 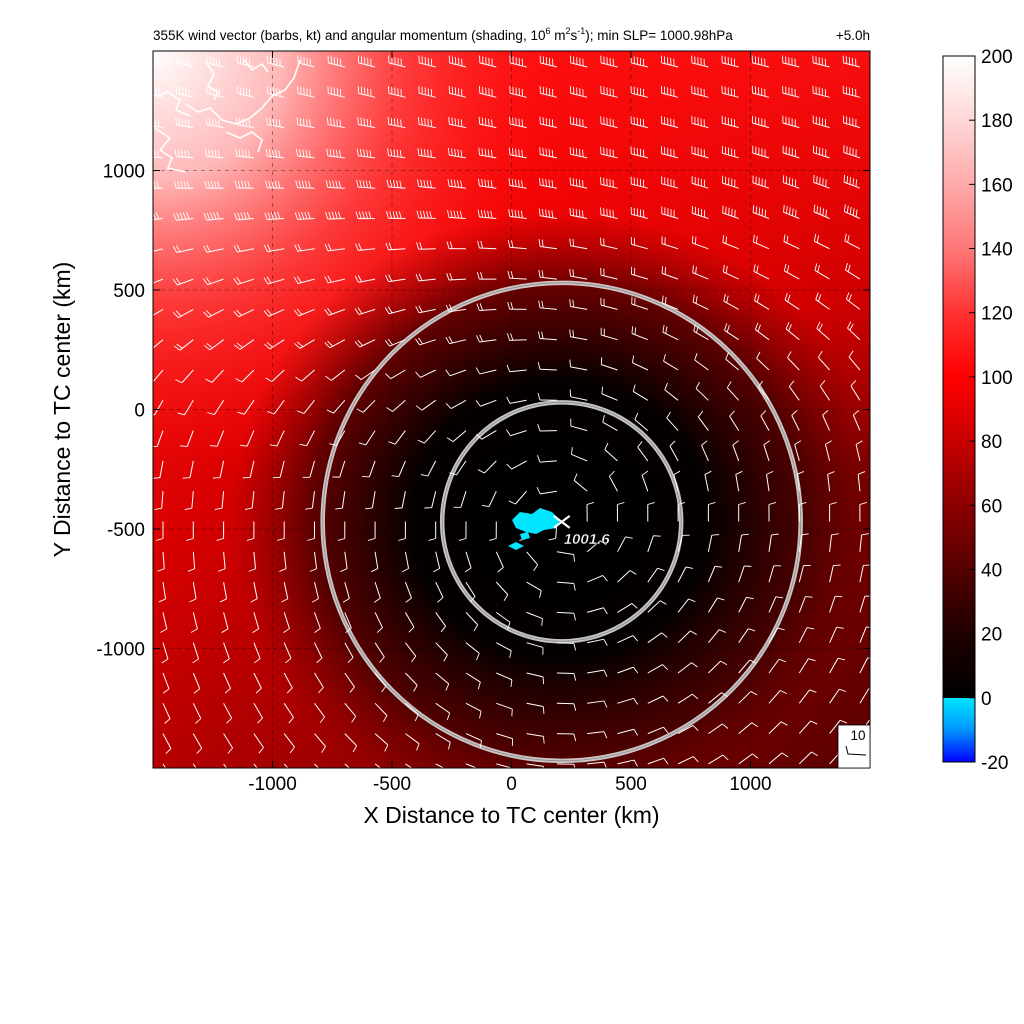 I want to click on x-tick-label-2: 0, so click(x=511, y=784).